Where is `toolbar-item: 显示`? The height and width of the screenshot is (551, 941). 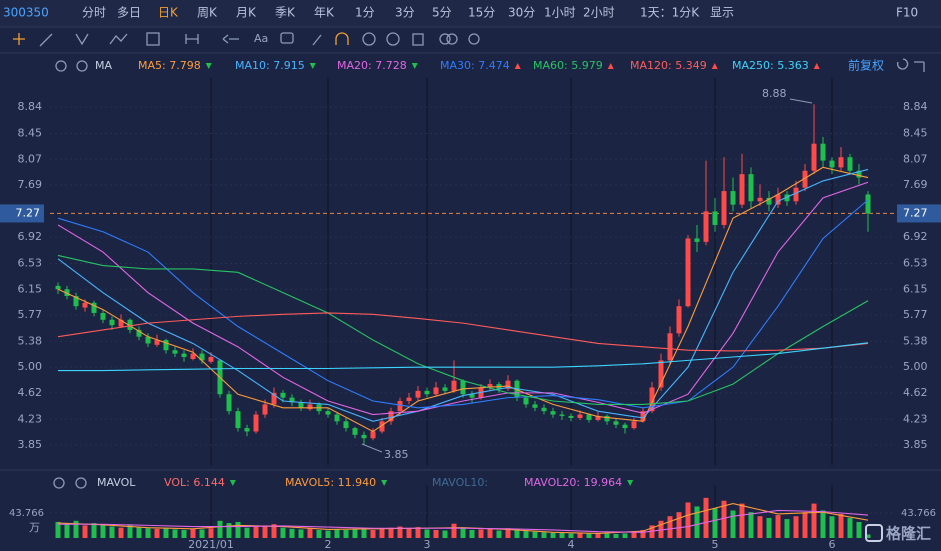 toolbar-item: 显示 is located at coordinates (722, 13).